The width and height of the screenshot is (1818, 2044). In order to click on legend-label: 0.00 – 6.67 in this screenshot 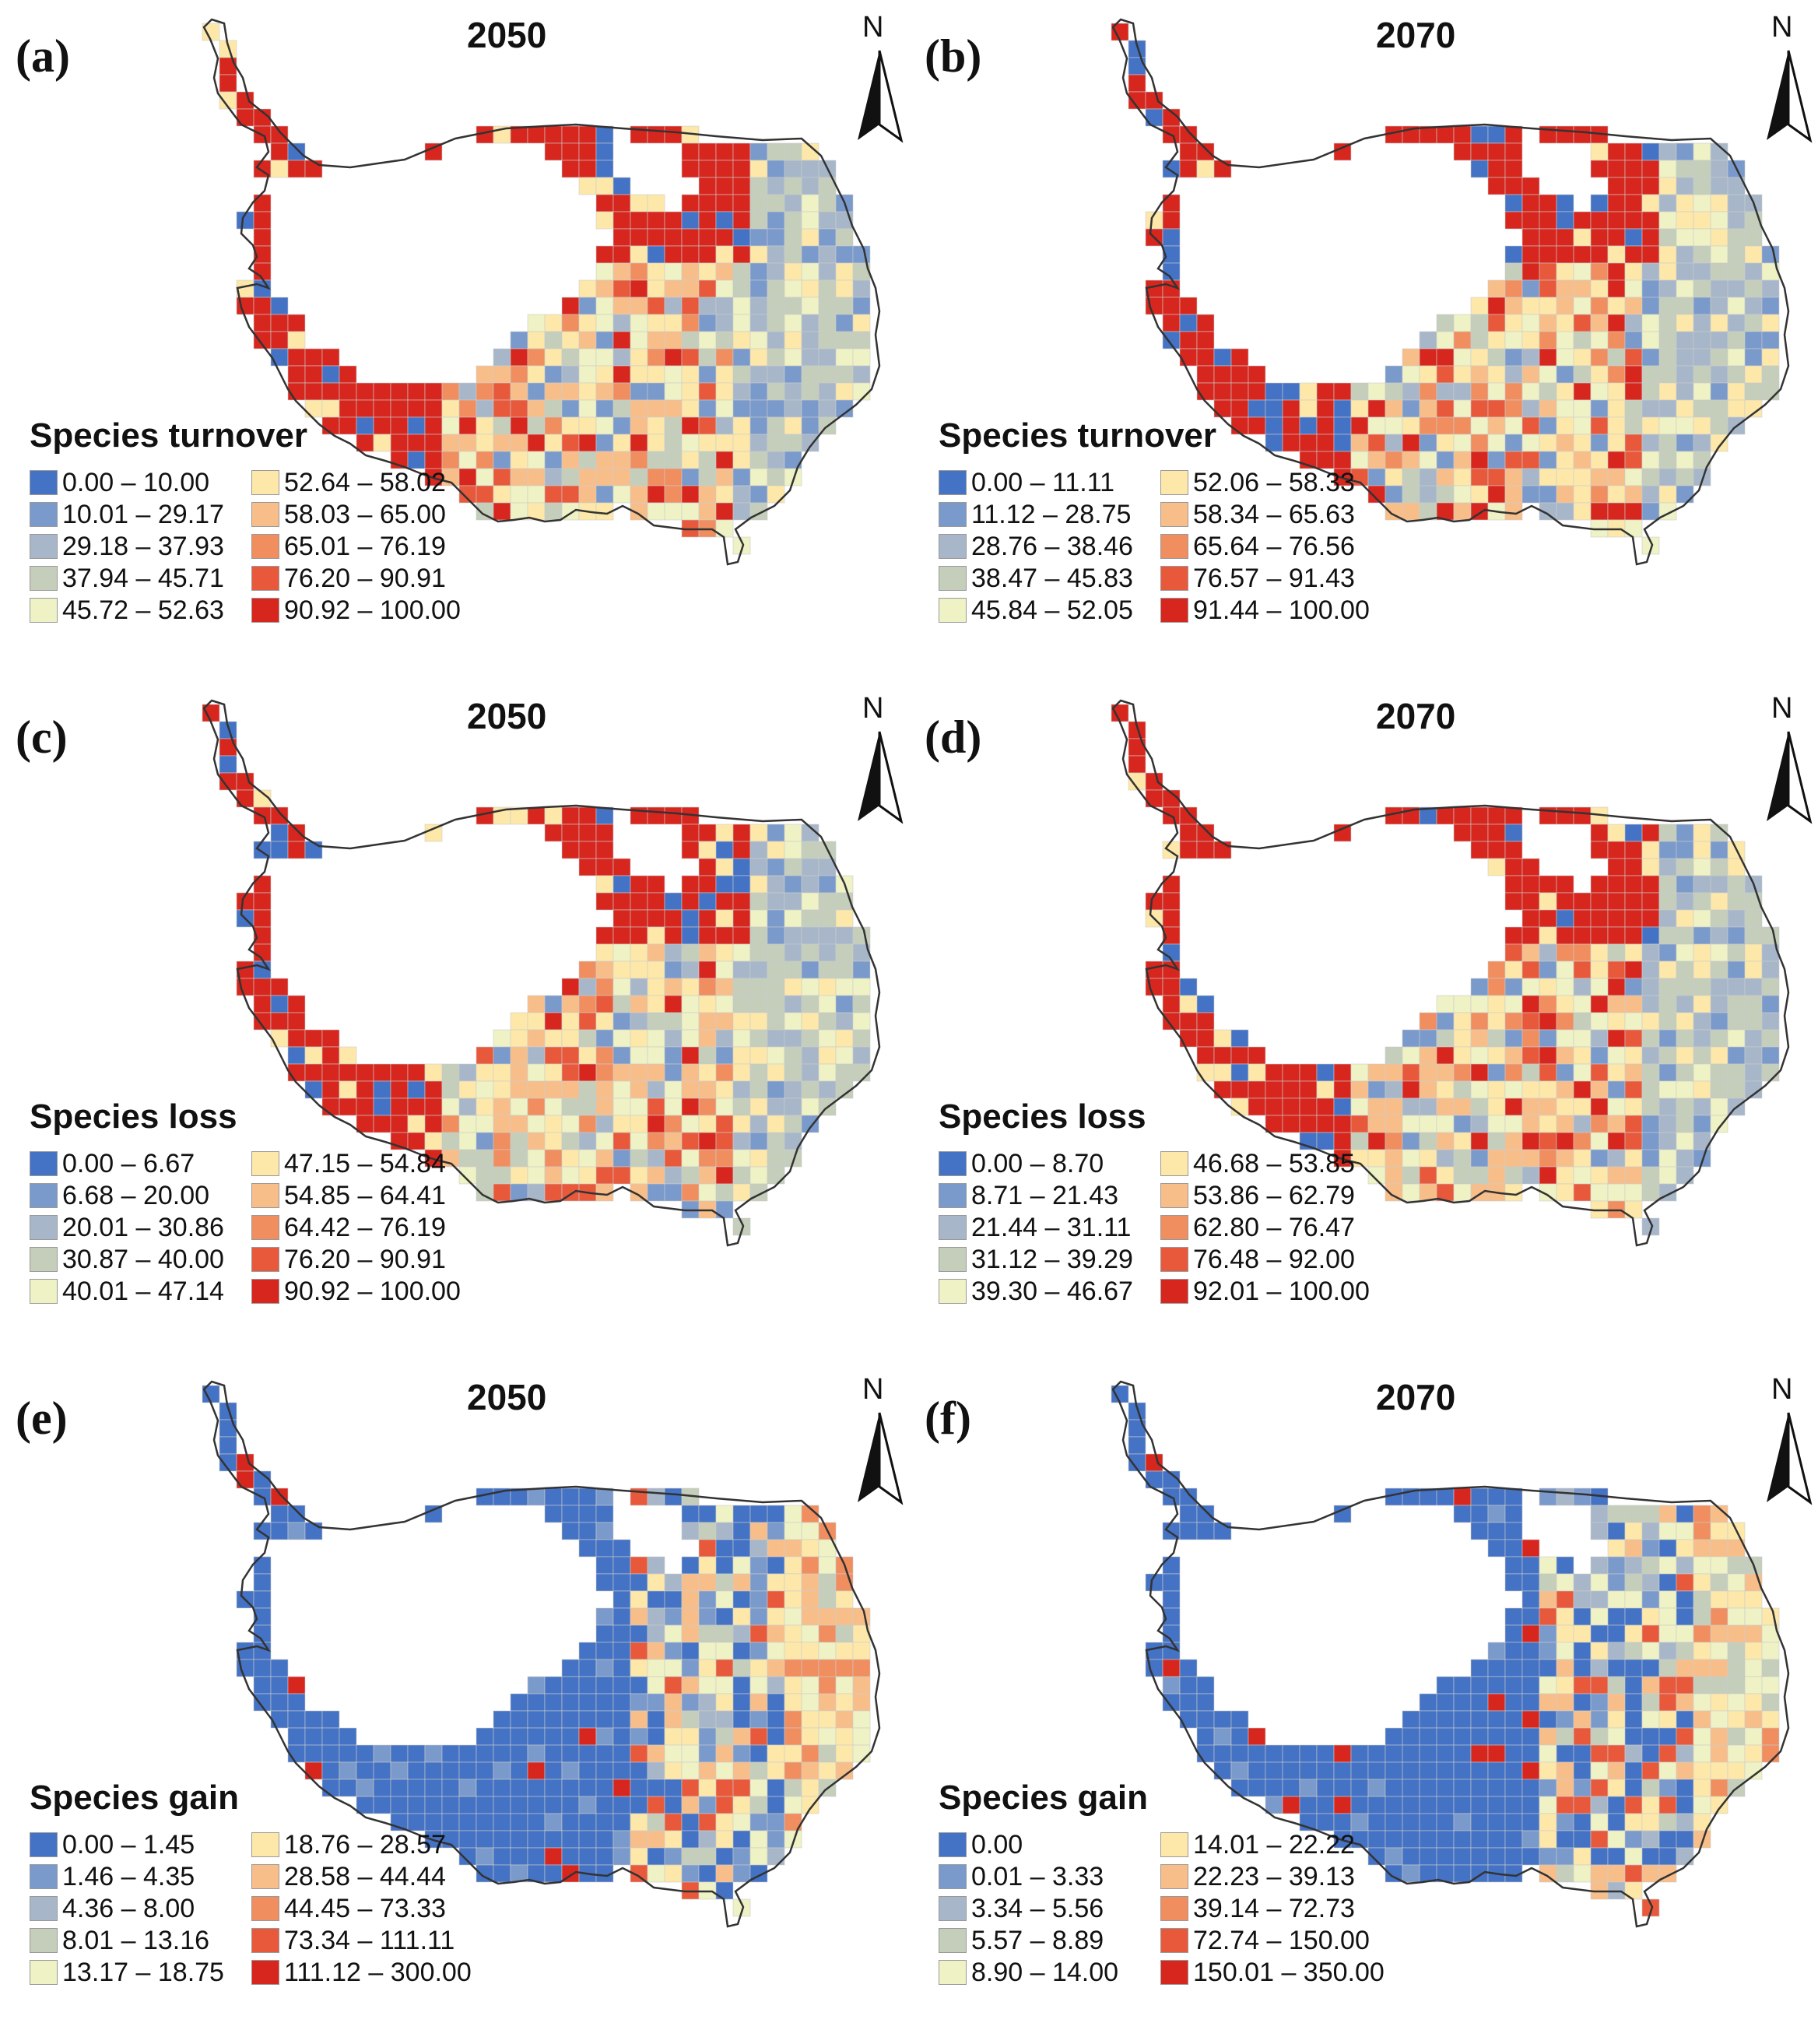, I will do `click(128, 1163)`.